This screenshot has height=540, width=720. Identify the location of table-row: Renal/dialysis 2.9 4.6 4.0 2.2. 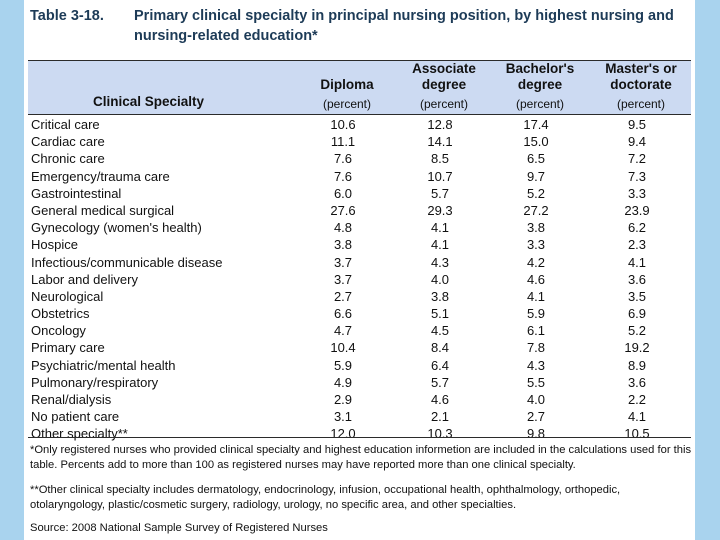
(359, 399).